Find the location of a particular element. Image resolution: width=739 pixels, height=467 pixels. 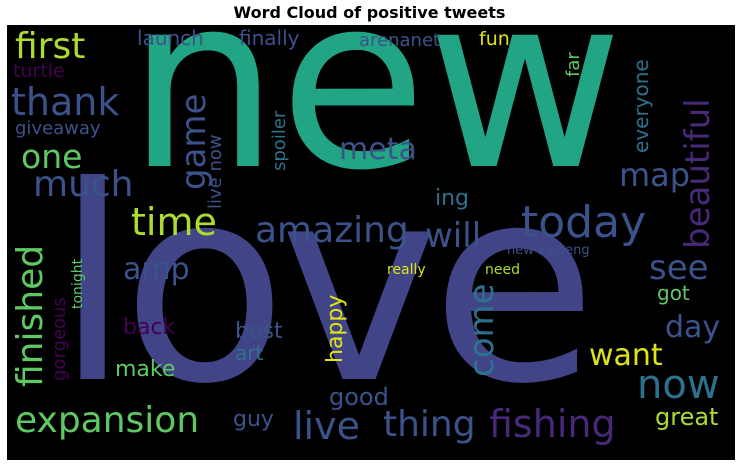

word-finished: finished is located at coordinates (30, 315).